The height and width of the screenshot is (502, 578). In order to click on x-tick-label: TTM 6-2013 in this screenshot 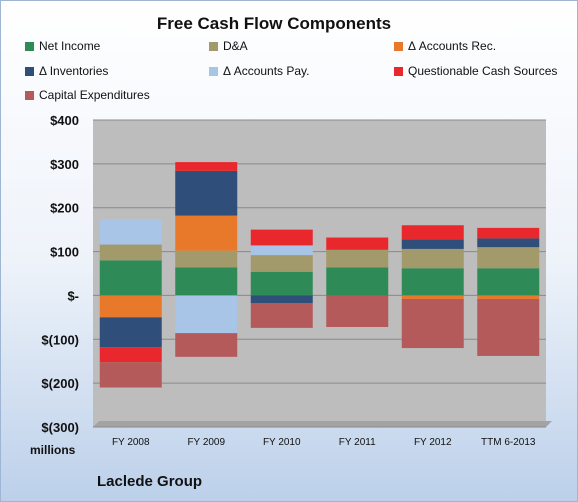, I will do `click(508, 442)`.